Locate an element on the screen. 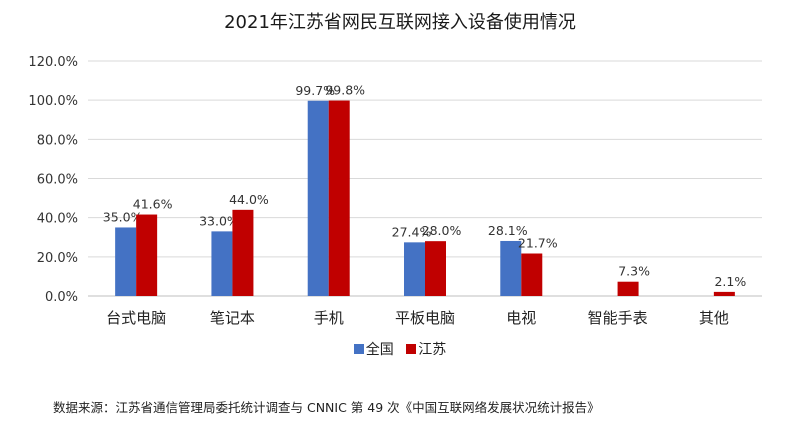 The width and height of the screenshot is (800, 426). y-tick-label: 40.0% is located at coordinates (57, 219).